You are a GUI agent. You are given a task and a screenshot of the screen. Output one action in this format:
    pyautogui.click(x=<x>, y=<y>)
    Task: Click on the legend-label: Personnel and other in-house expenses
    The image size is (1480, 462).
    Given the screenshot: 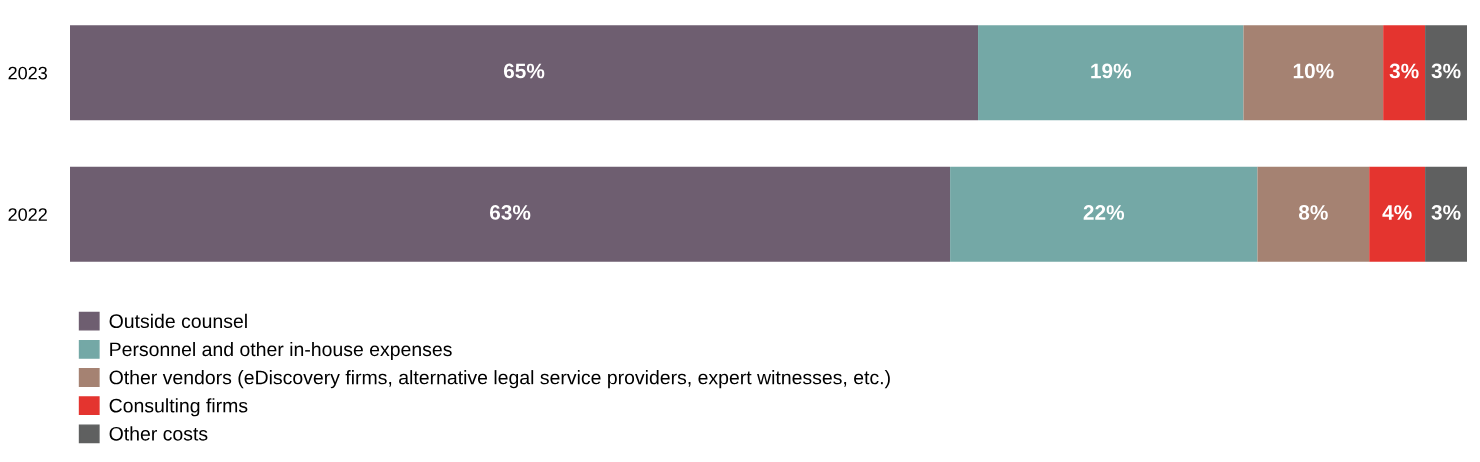 What is the action you would take?
    pyautogui.click(x=281, y=351)
    